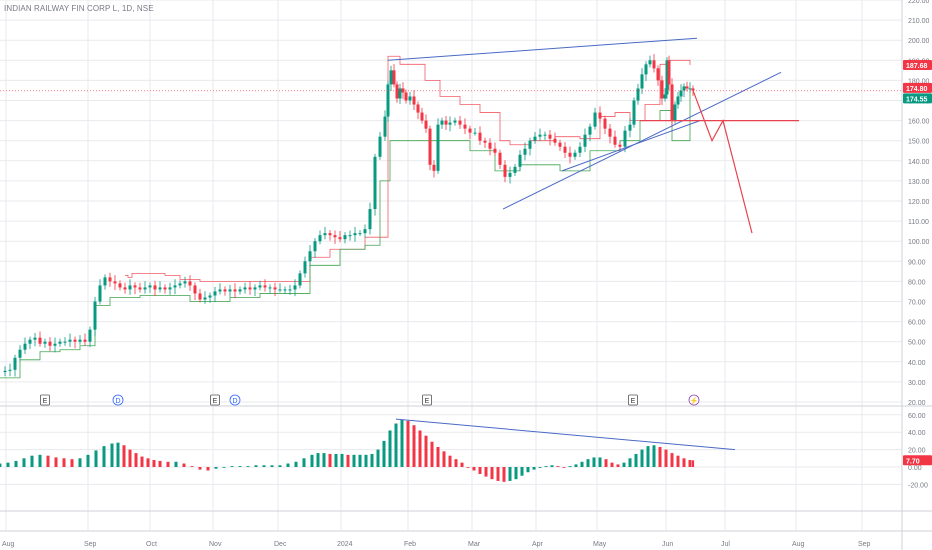 This screenshot has width=932, height=550. What do you see at coordinates (917, 343) in the screenshot?
I see `price-tick-label: 50.00` at bounding box center [917, 343].